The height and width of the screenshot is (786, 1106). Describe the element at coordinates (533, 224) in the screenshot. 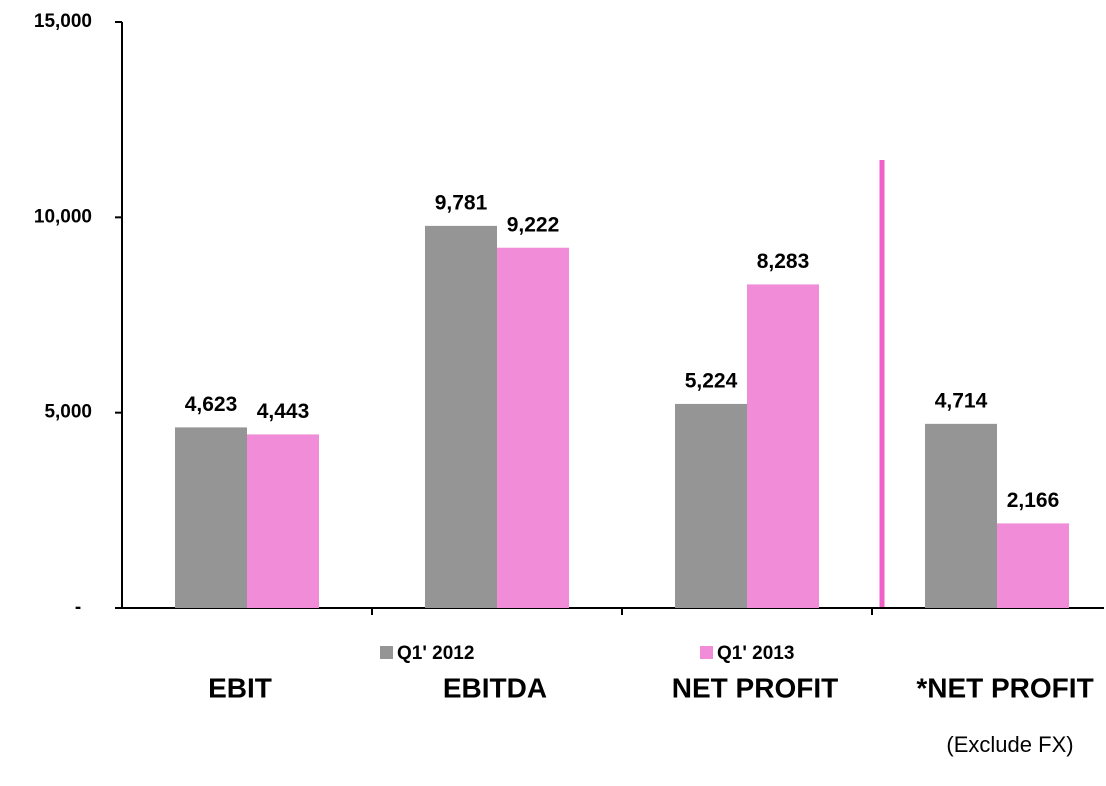

I see `data-label: 9,222` at that location.